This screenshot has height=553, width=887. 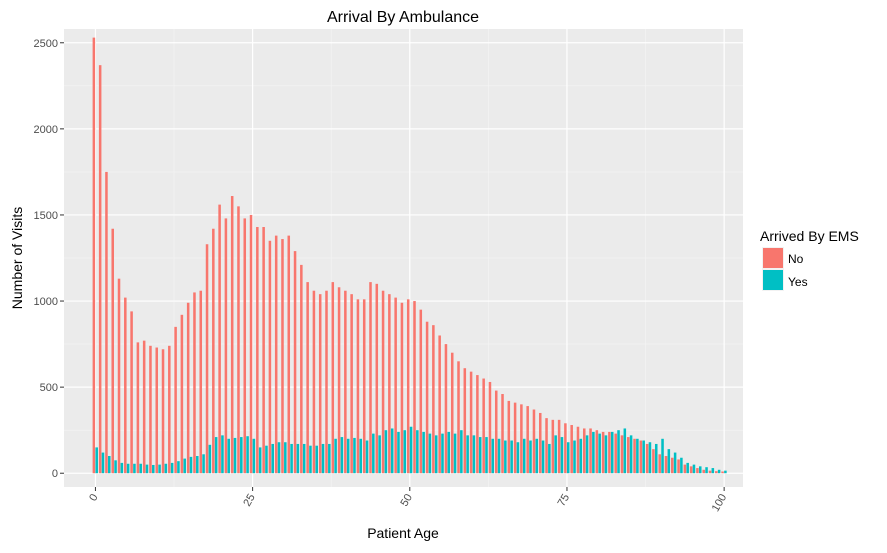 What do you see at coordinates (49, 259) in the screenshot?
I see `y-axis: 0 500 1000 1500 2000 2500` at bounding box center [49, 259].